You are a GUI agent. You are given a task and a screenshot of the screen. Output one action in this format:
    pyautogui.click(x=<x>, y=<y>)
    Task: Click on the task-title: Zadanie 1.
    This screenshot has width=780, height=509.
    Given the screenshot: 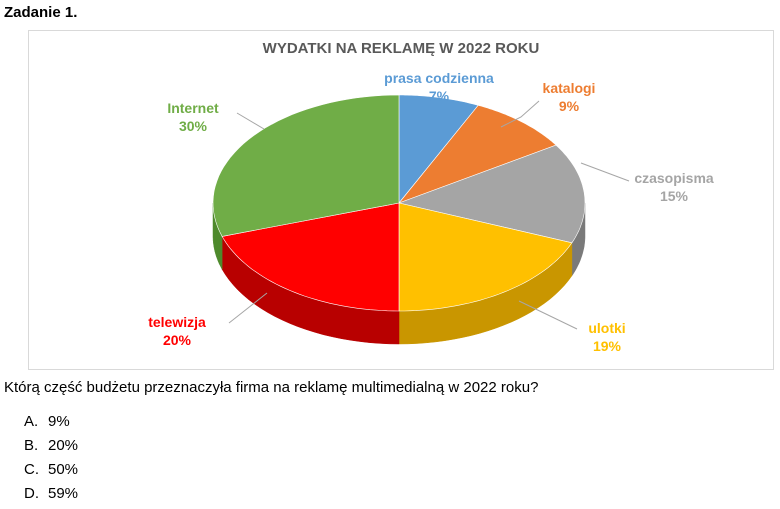 What is the action you would take?
    pyautogui.click(x=41, y=12)
    